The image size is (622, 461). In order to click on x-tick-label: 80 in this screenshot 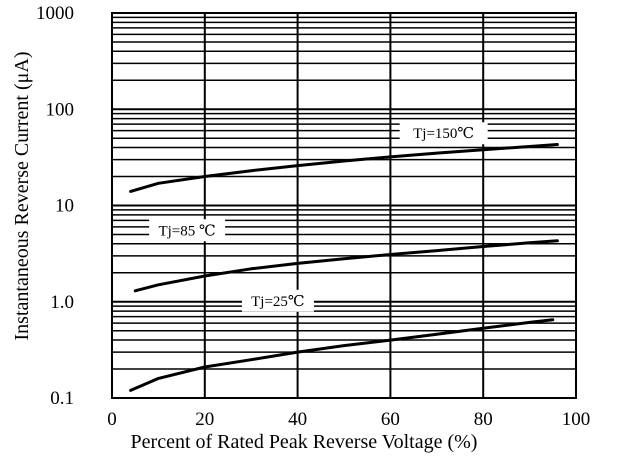, I will do `click(483, 419)`.